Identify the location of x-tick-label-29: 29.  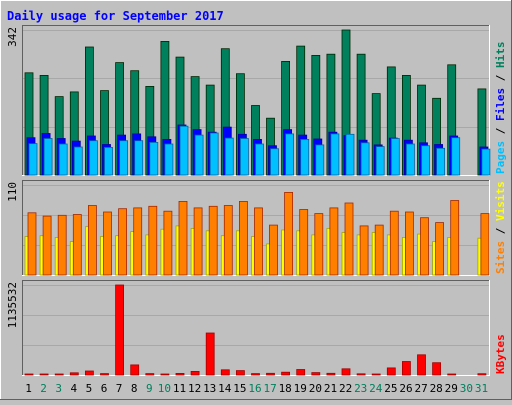
(451, 388).